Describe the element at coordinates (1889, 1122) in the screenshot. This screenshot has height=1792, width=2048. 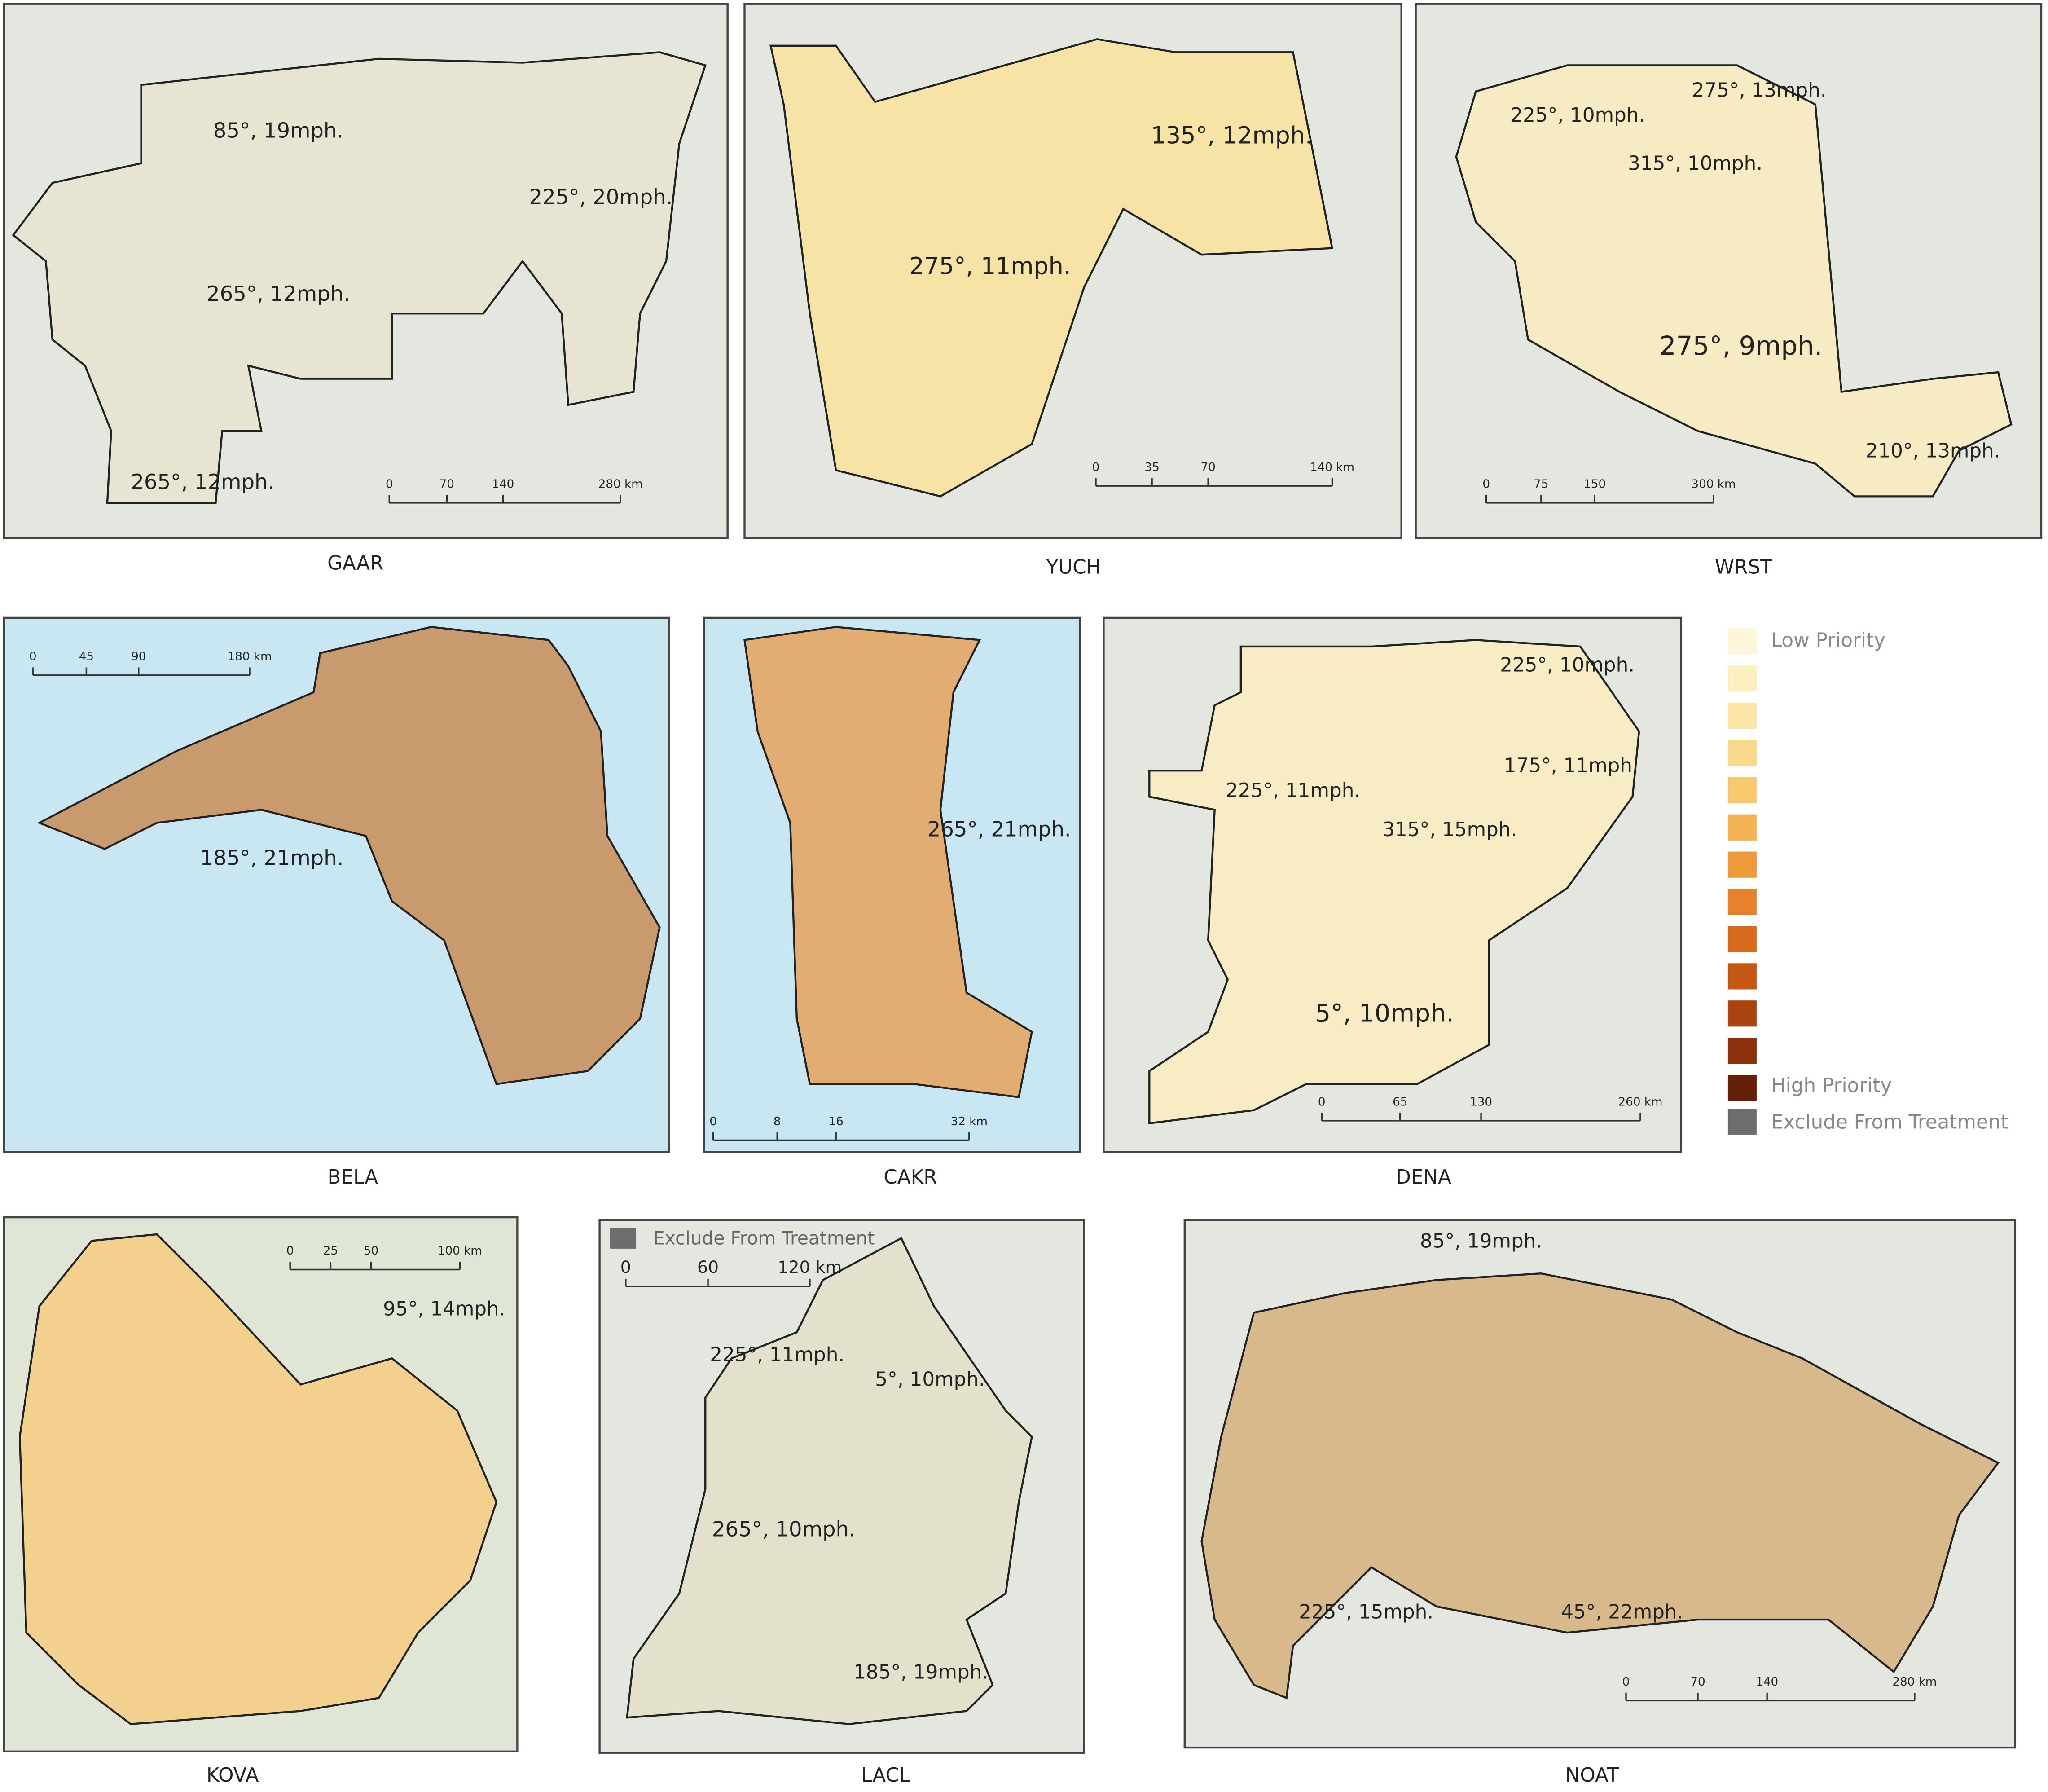
I see `legend-label: Exclude From Treatment` at that location.